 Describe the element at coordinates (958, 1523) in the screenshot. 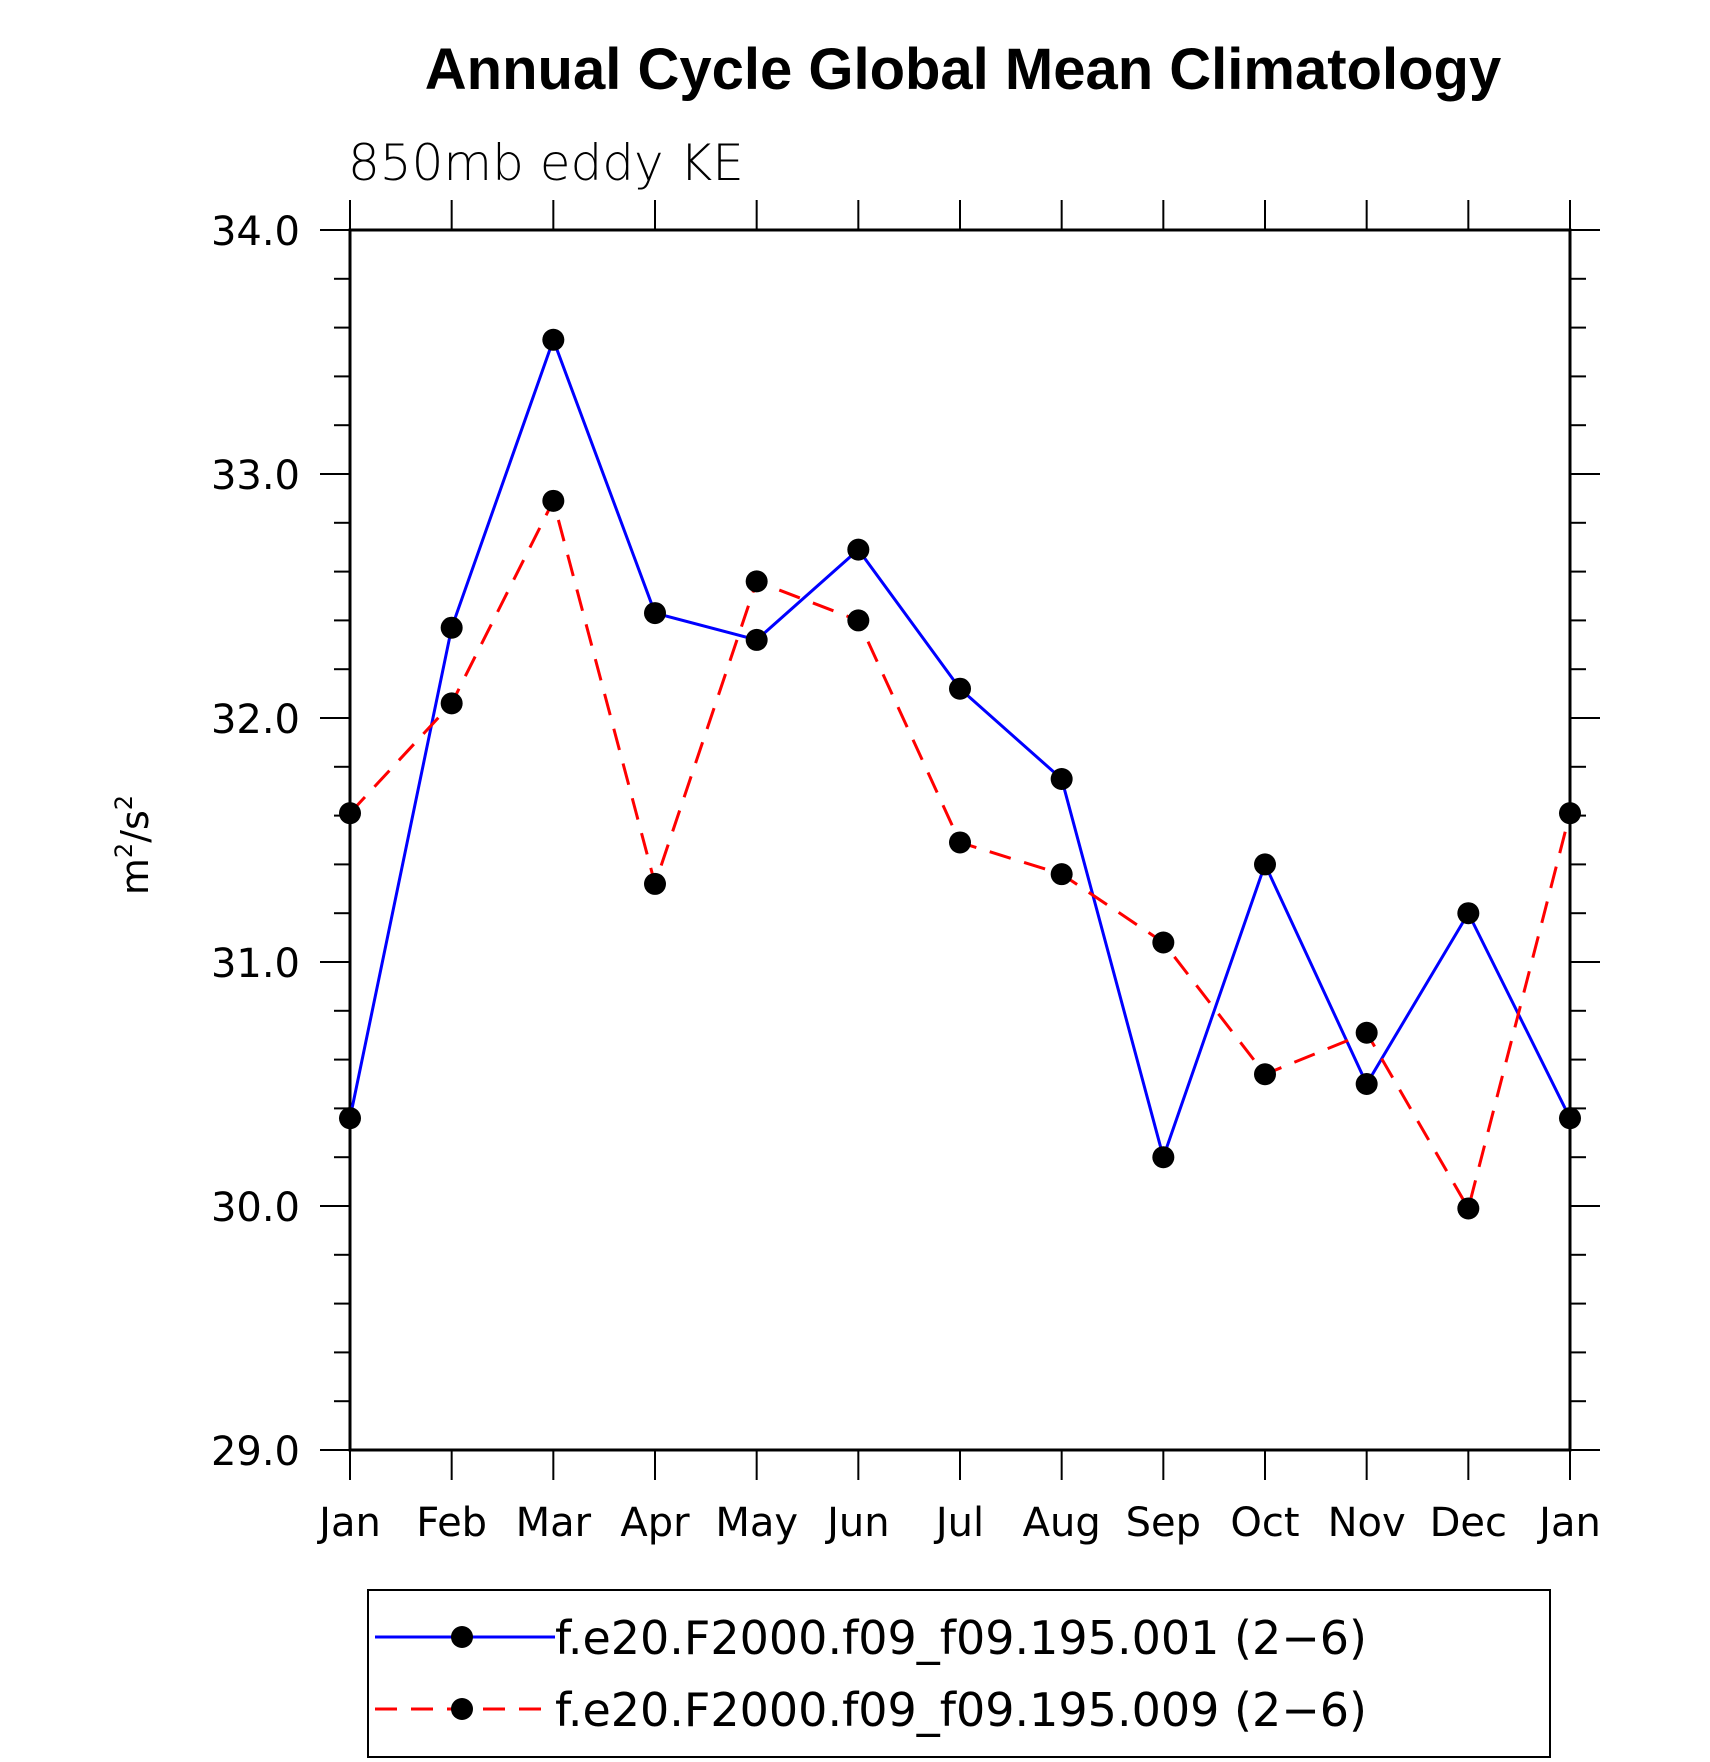

I see `x-tick-label: Jul` at that location.